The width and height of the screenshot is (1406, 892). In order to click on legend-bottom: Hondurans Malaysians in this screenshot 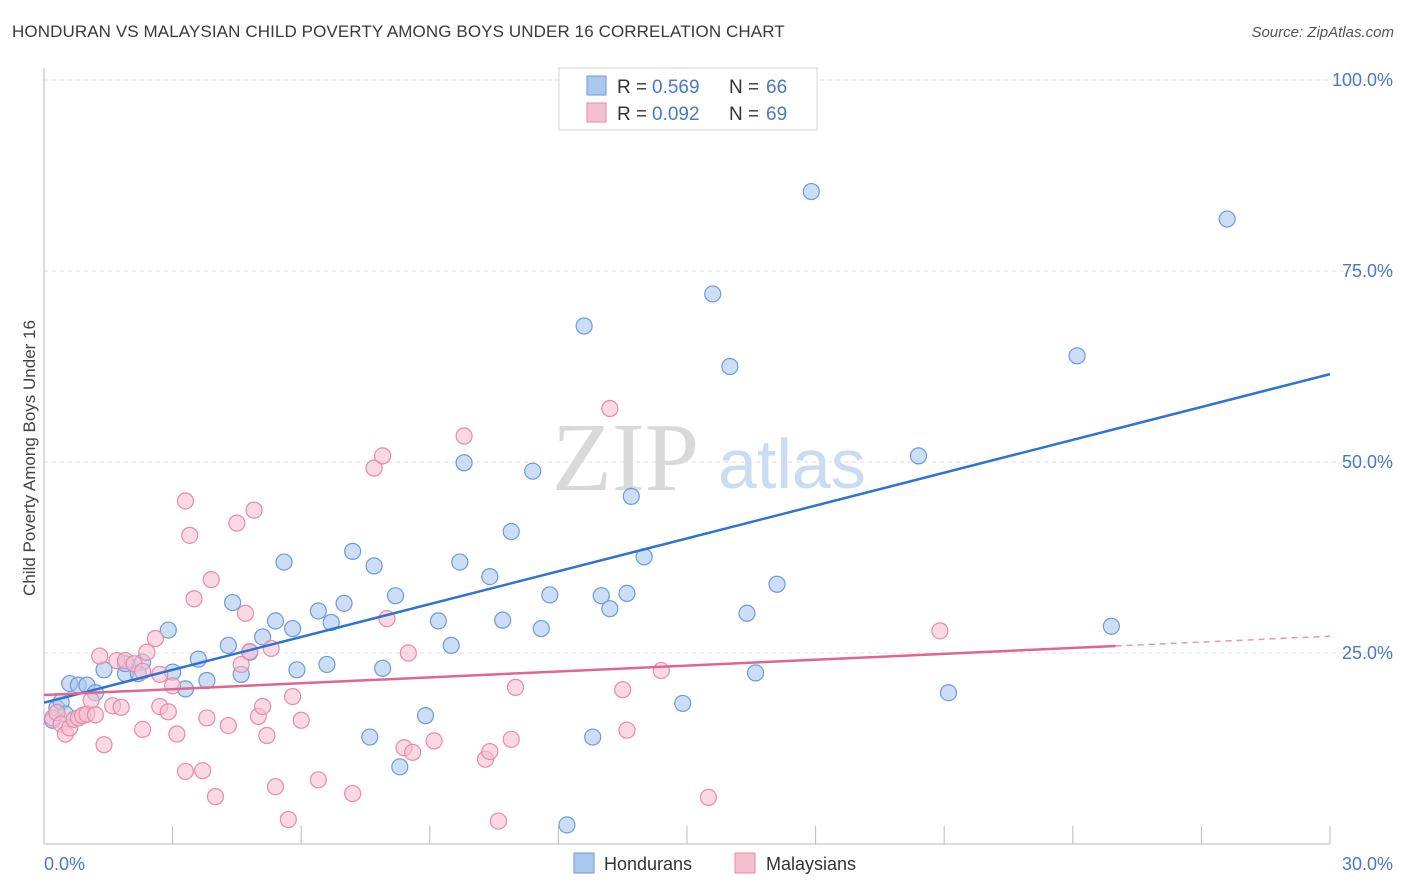, I will do `click(714, 863)`.